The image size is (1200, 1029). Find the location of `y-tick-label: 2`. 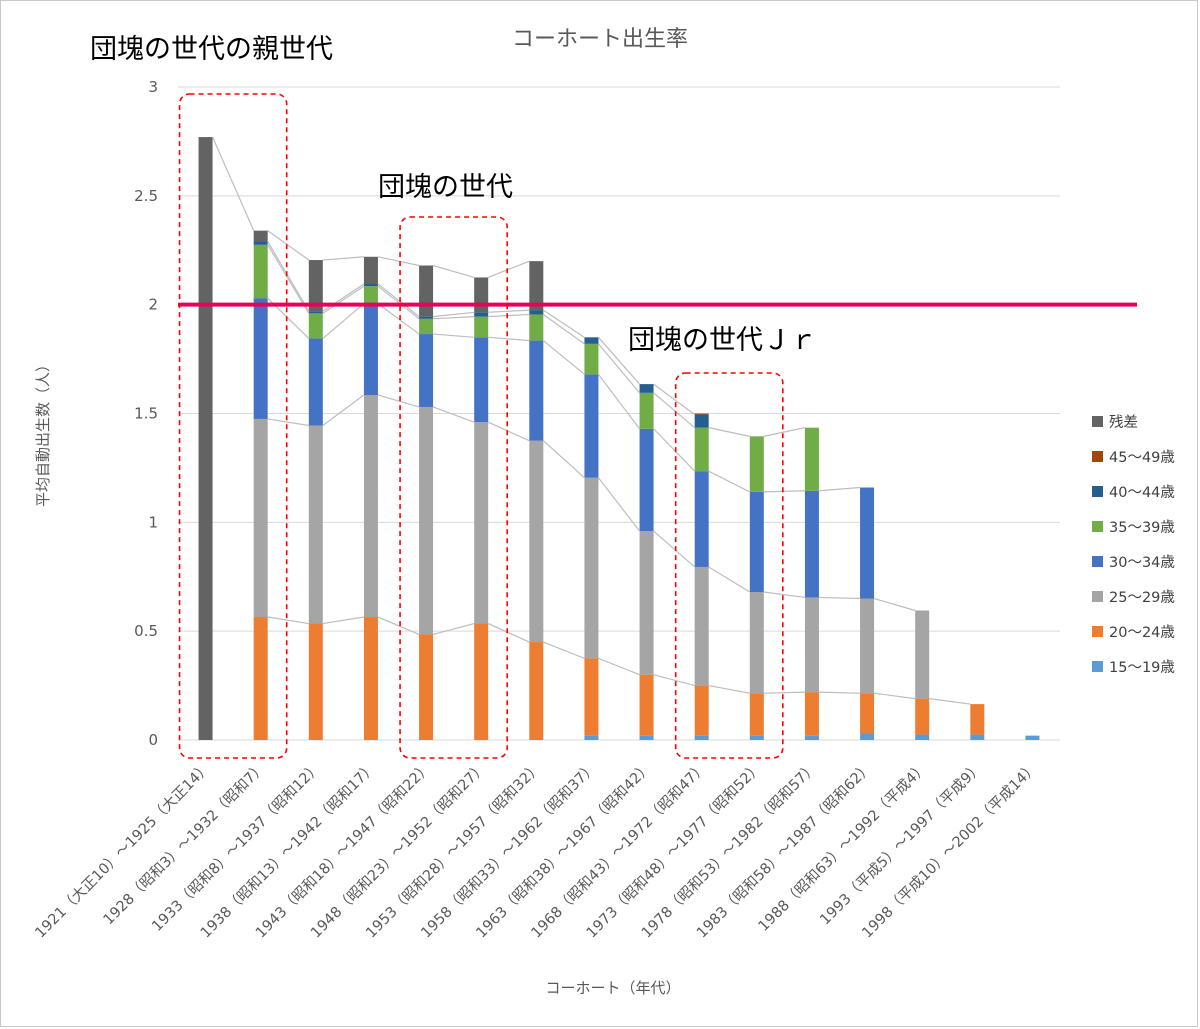

y-tick-label: 2 is located at coordinates (153, 305).